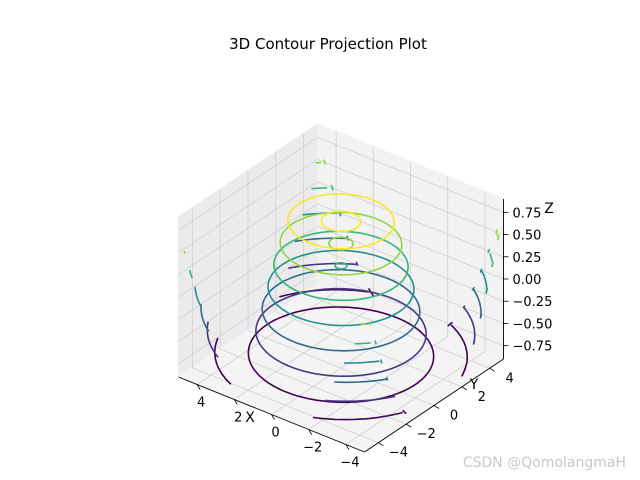 This screenshot has height=480, width=640. I want to click on y-axis-label: Y, so click(474, 385).